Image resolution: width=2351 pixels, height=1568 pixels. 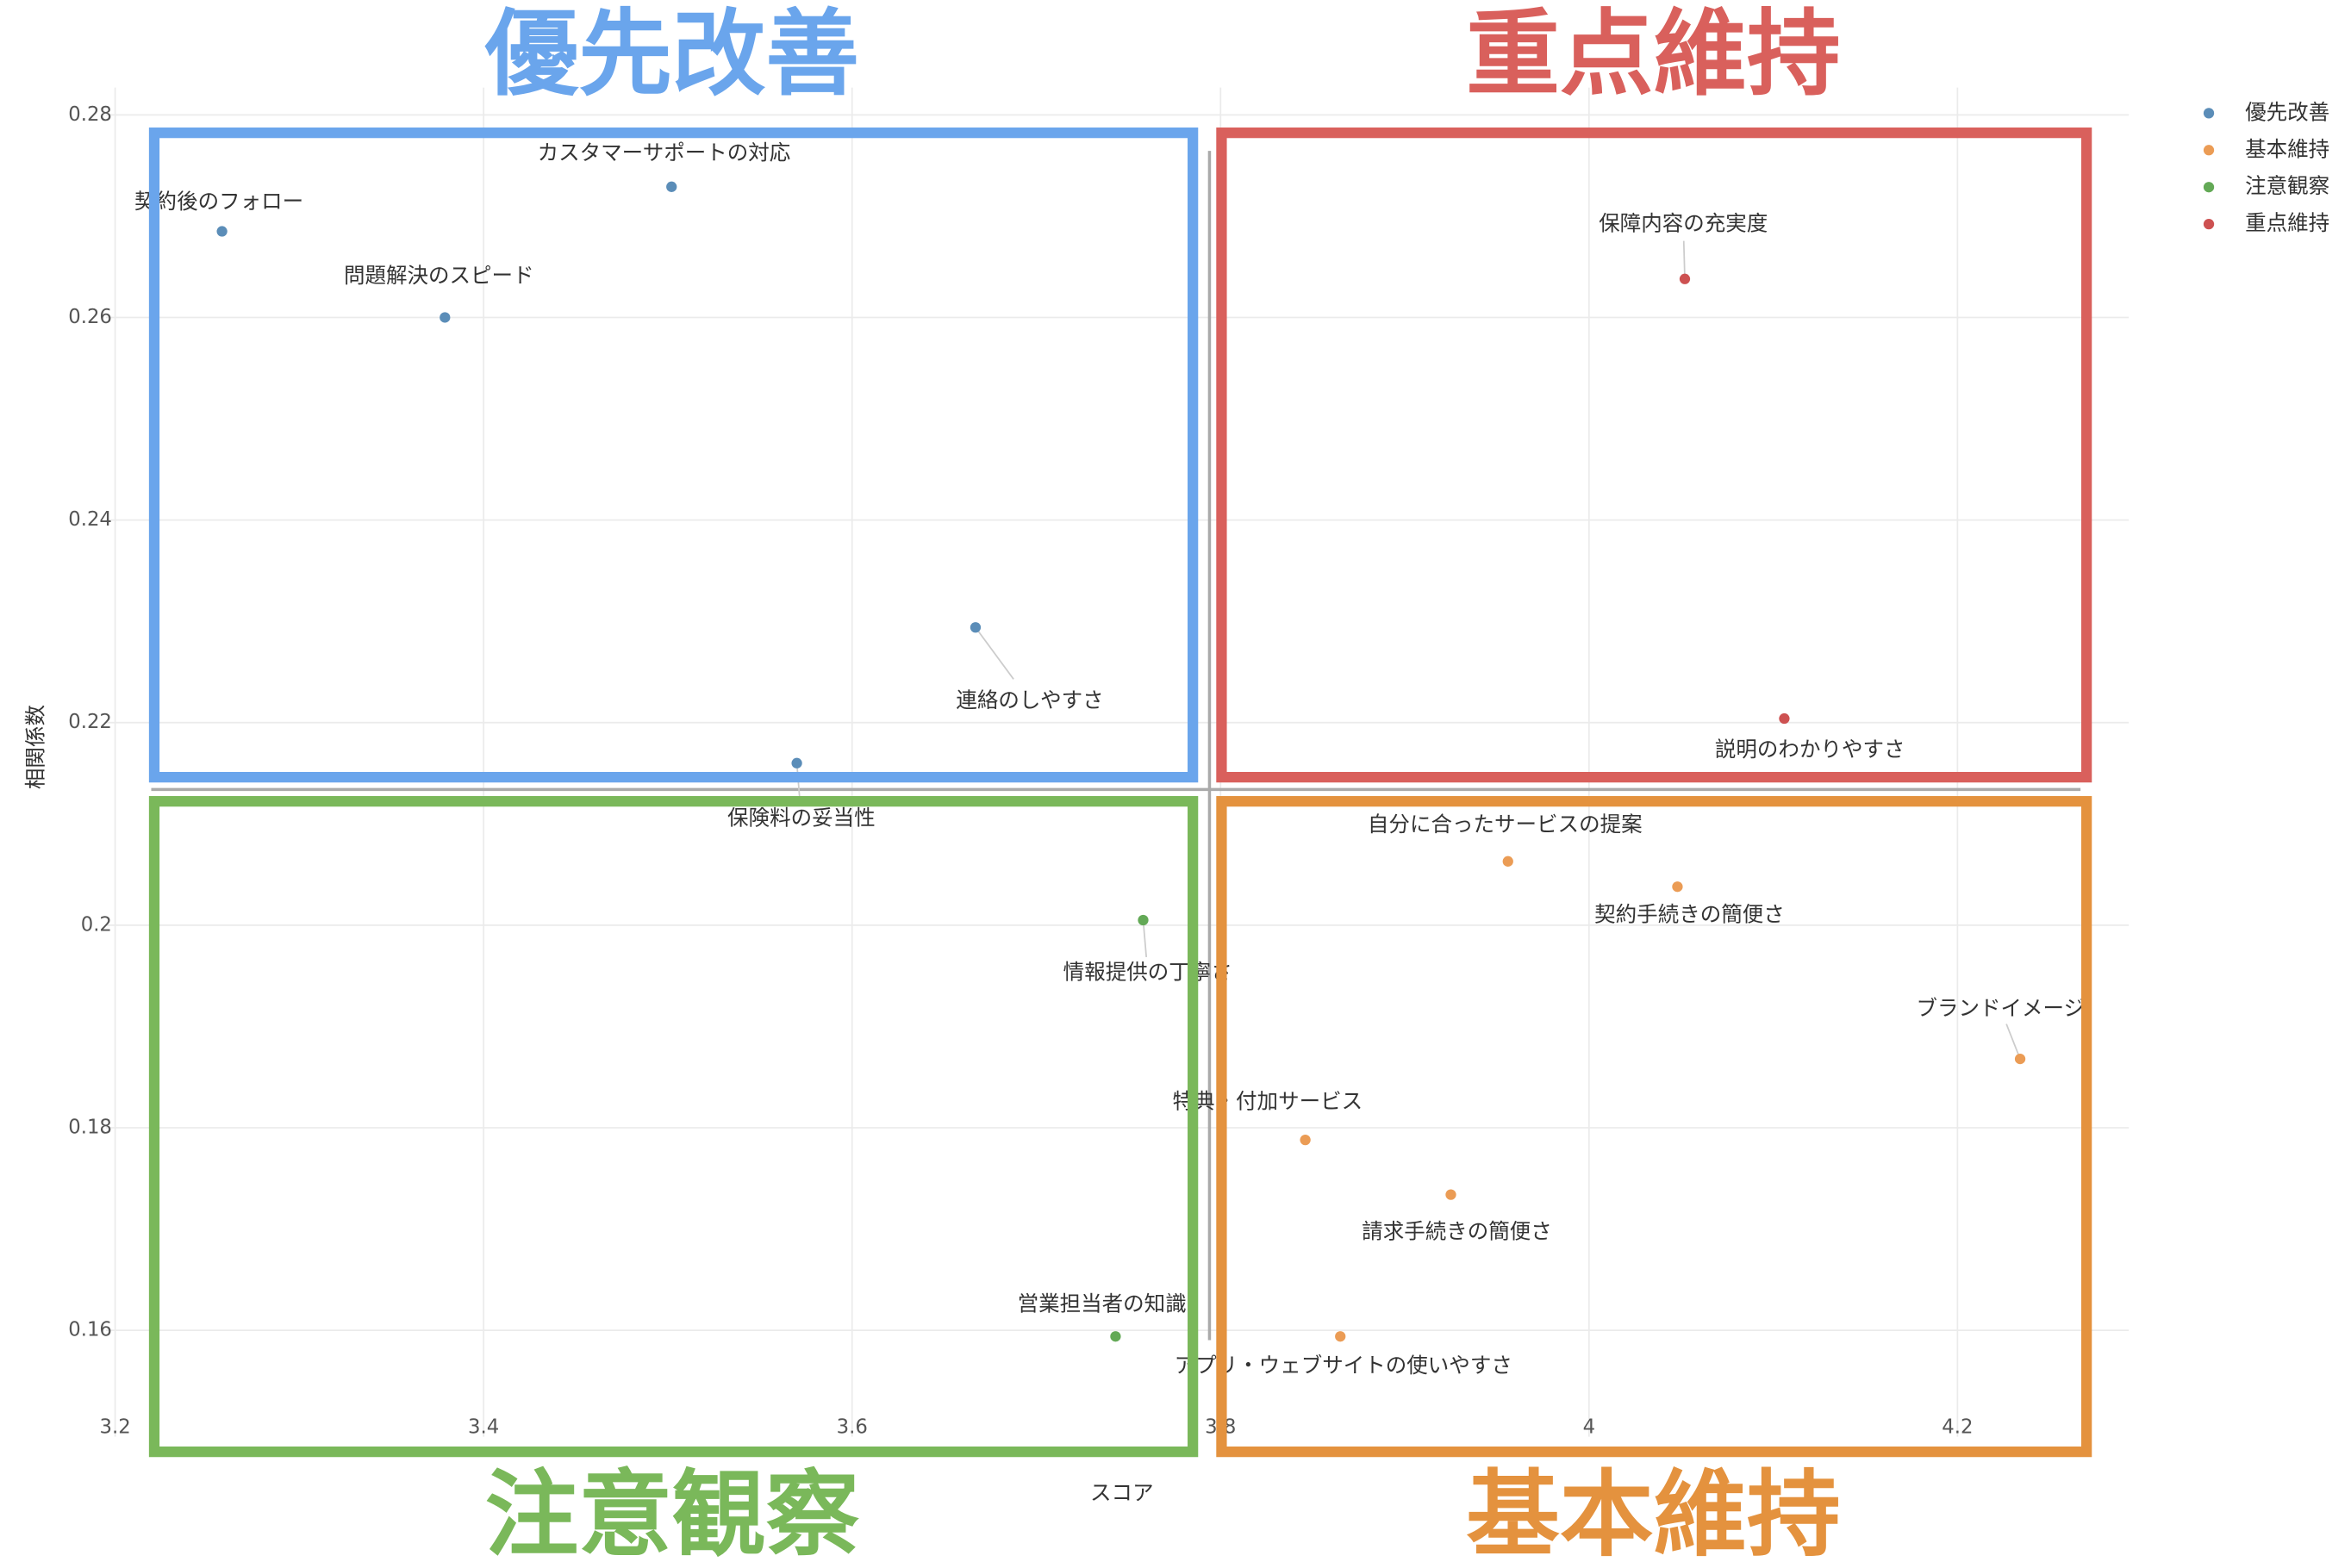 What do you see at coordinates (2287, 149) in the screenshot?
I see `legend-label: 基本維持` at bounding box center [2287, 149].